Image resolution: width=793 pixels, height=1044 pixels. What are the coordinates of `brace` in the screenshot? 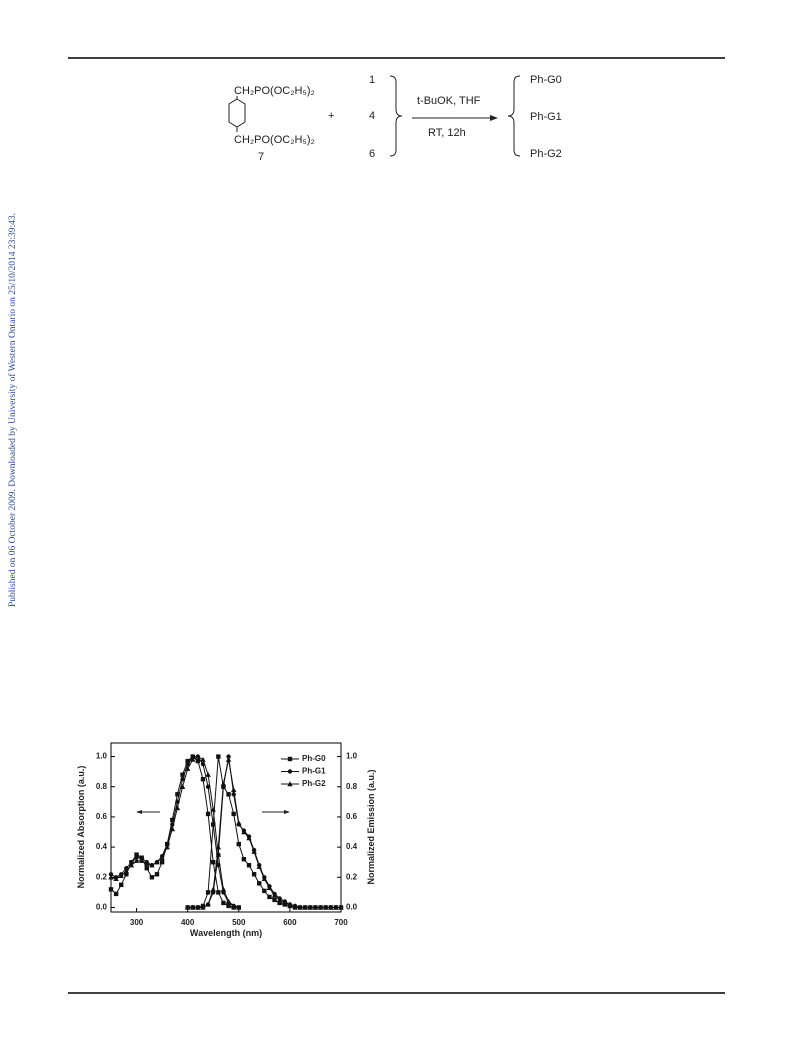 It's located at (514, 116).